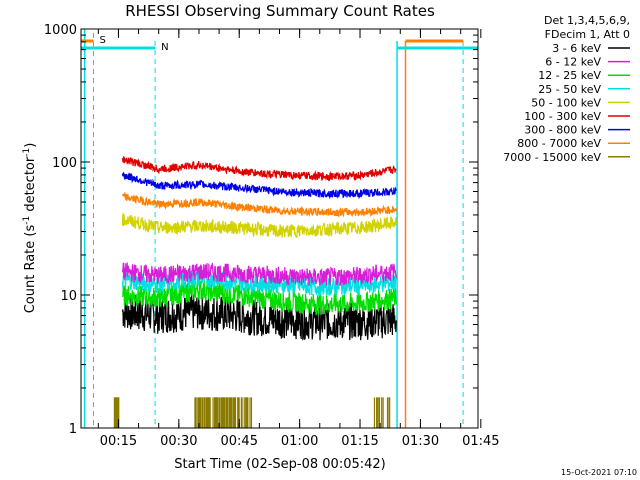  Describe the element at coordinates (559, 143) in the screenshot. I see `legend-entry-label: 800 - 7000 keV` at that location.